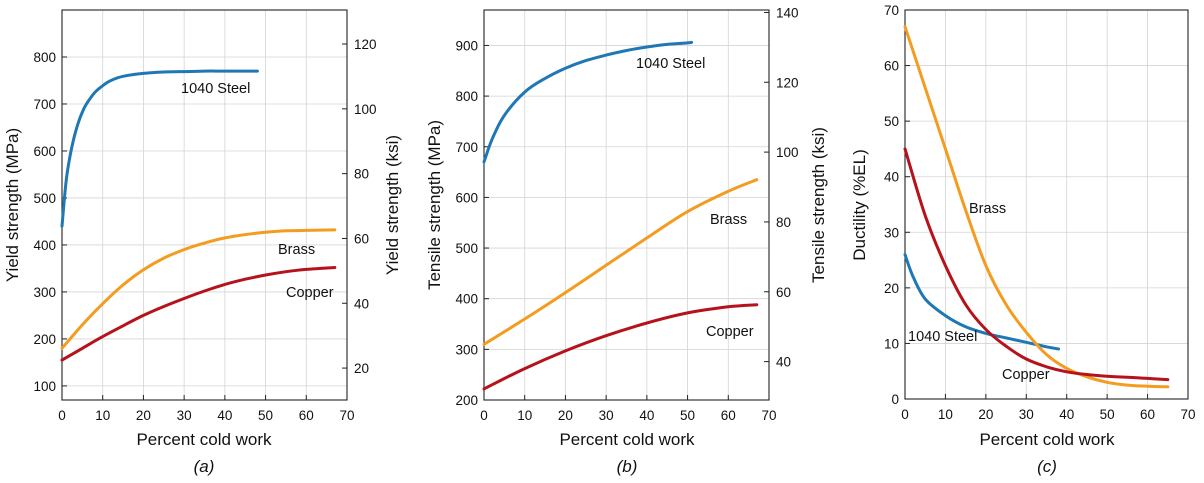 This screenshot has width=1204, height=483. What do you see at coordinates (627, 466) in the screenshot?
I see `panel-caption: (b)` at bounding box center [627, 466].